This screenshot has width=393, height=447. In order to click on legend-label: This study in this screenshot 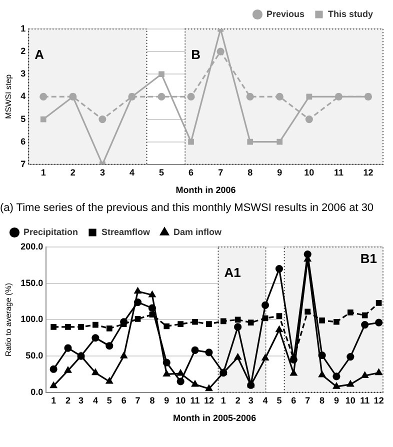, I will do `click(351, 13)`.